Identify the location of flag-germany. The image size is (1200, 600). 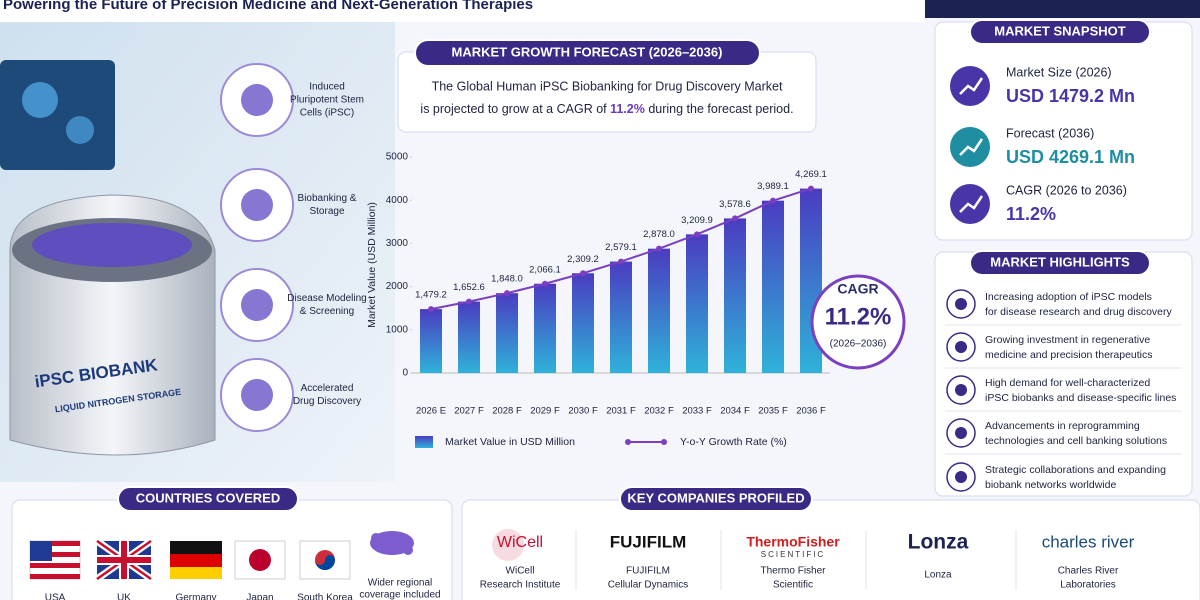
(196, 560).